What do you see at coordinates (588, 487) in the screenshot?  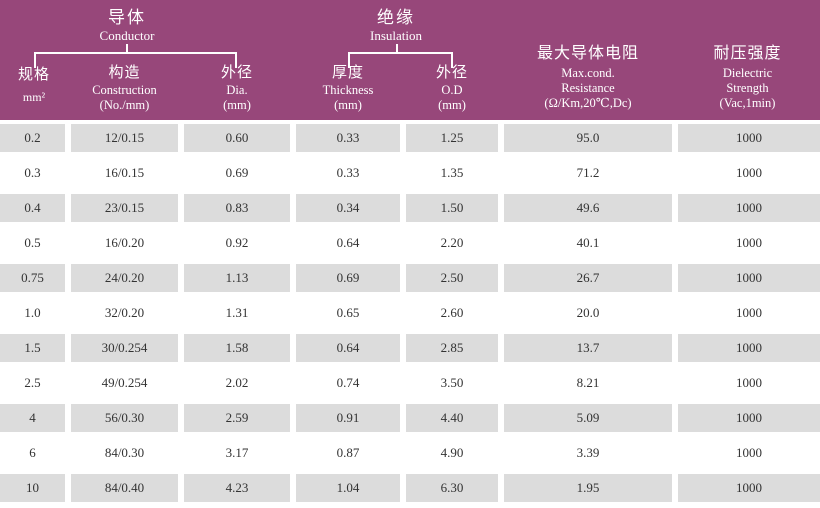 I see `cell: 1.95` at bounding box center [588, 487].